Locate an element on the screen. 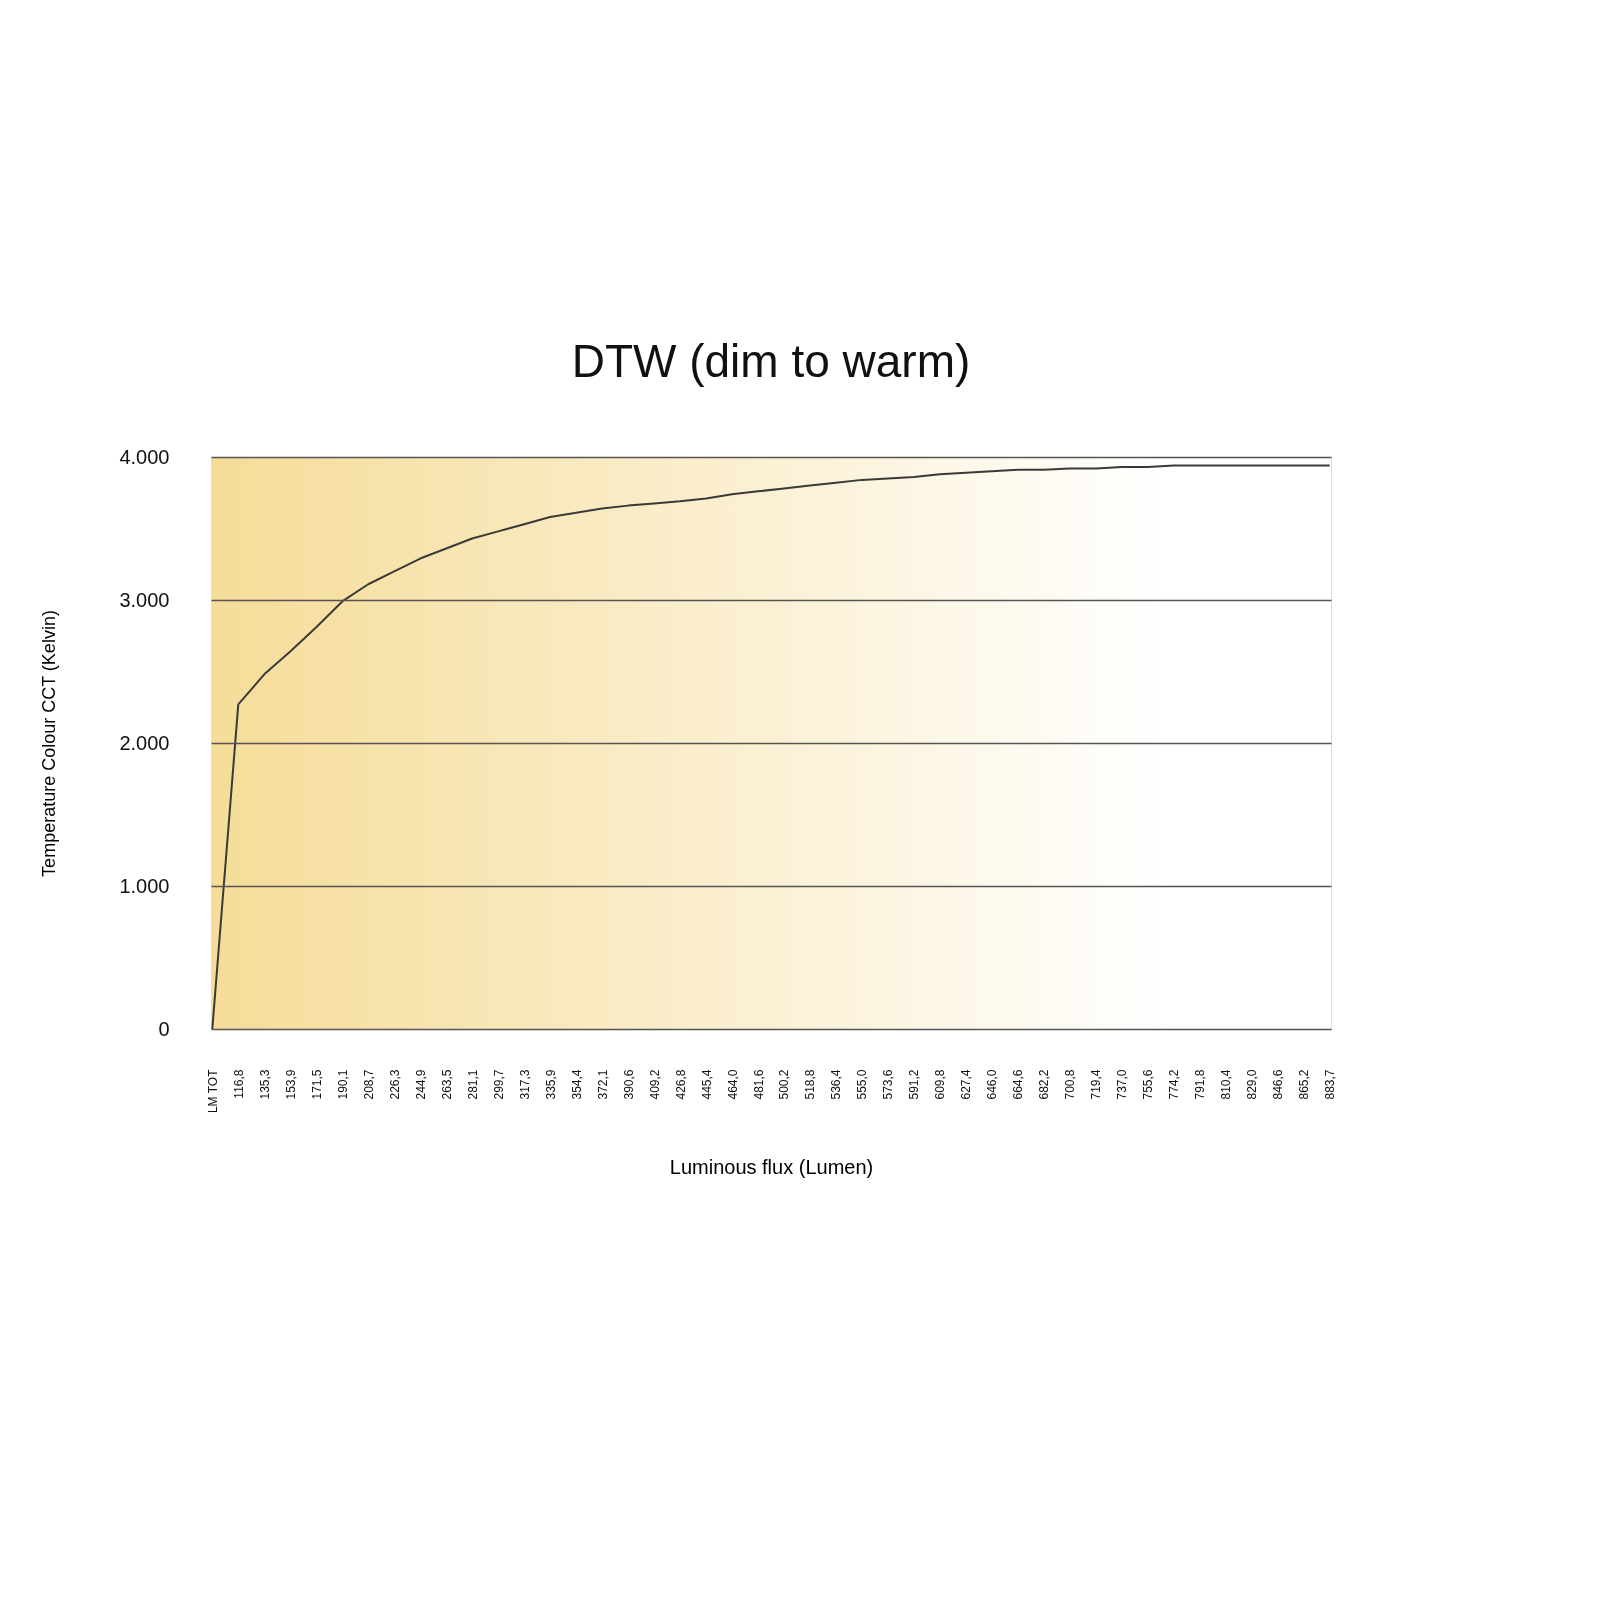  x-tick-label: 190,1 is located at coordinates (342, 1084).